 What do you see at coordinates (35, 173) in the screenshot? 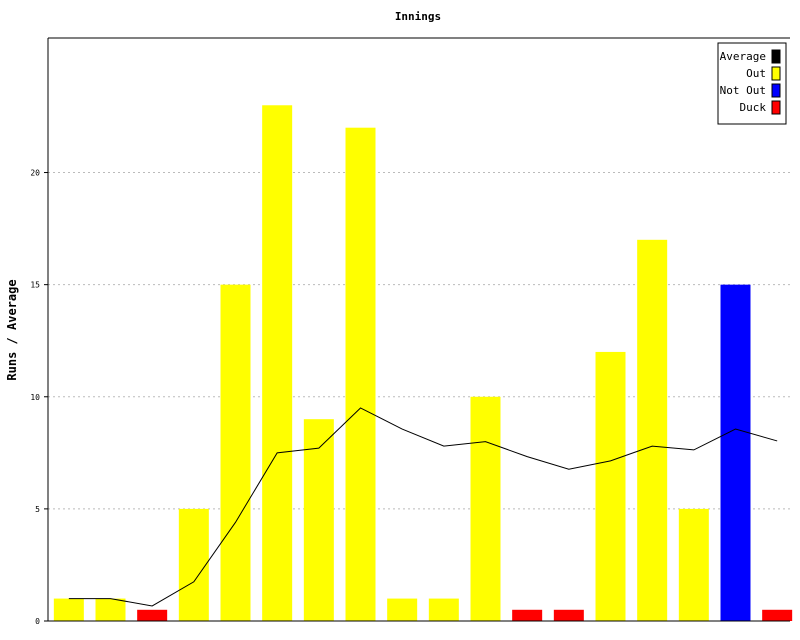
I see `y-tick-label: 20` at bounding box center [35, 173].